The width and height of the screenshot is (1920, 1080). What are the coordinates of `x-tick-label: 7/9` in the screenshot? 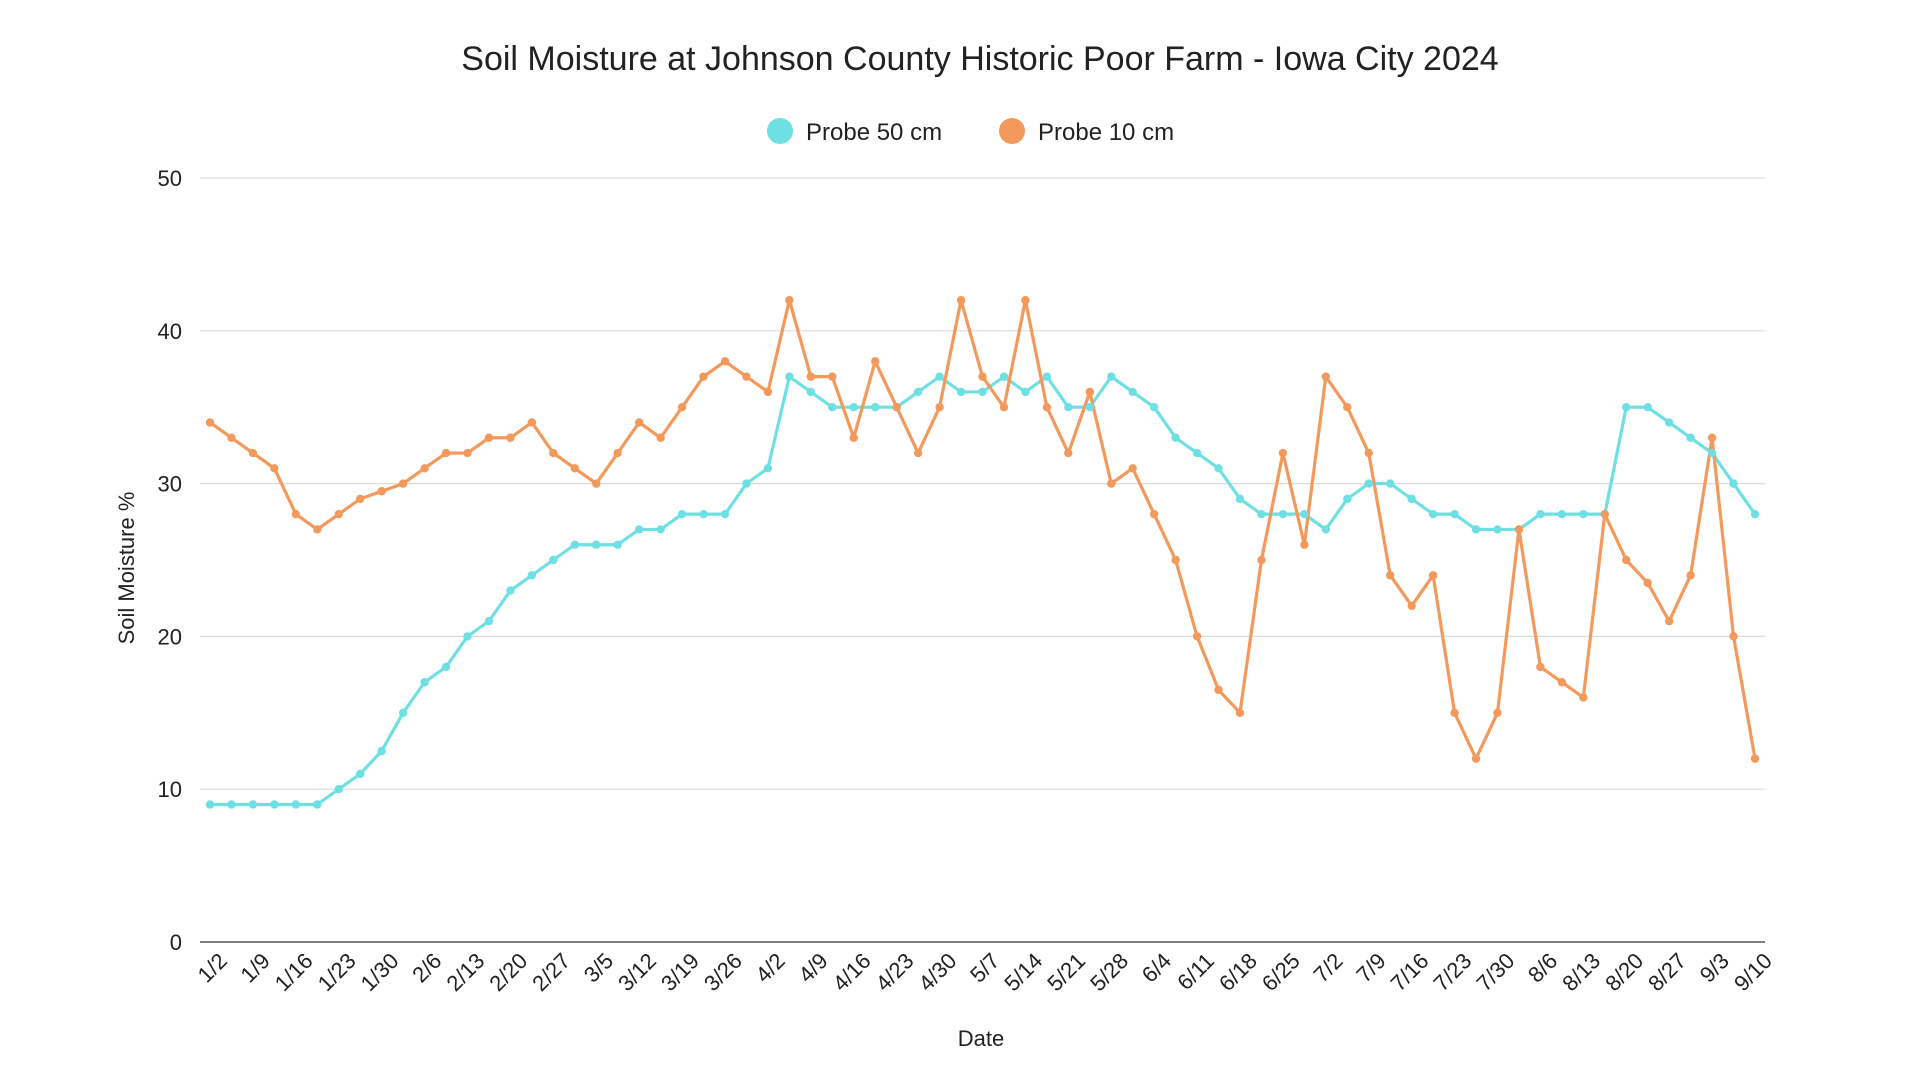 It's located at (1370, 967).